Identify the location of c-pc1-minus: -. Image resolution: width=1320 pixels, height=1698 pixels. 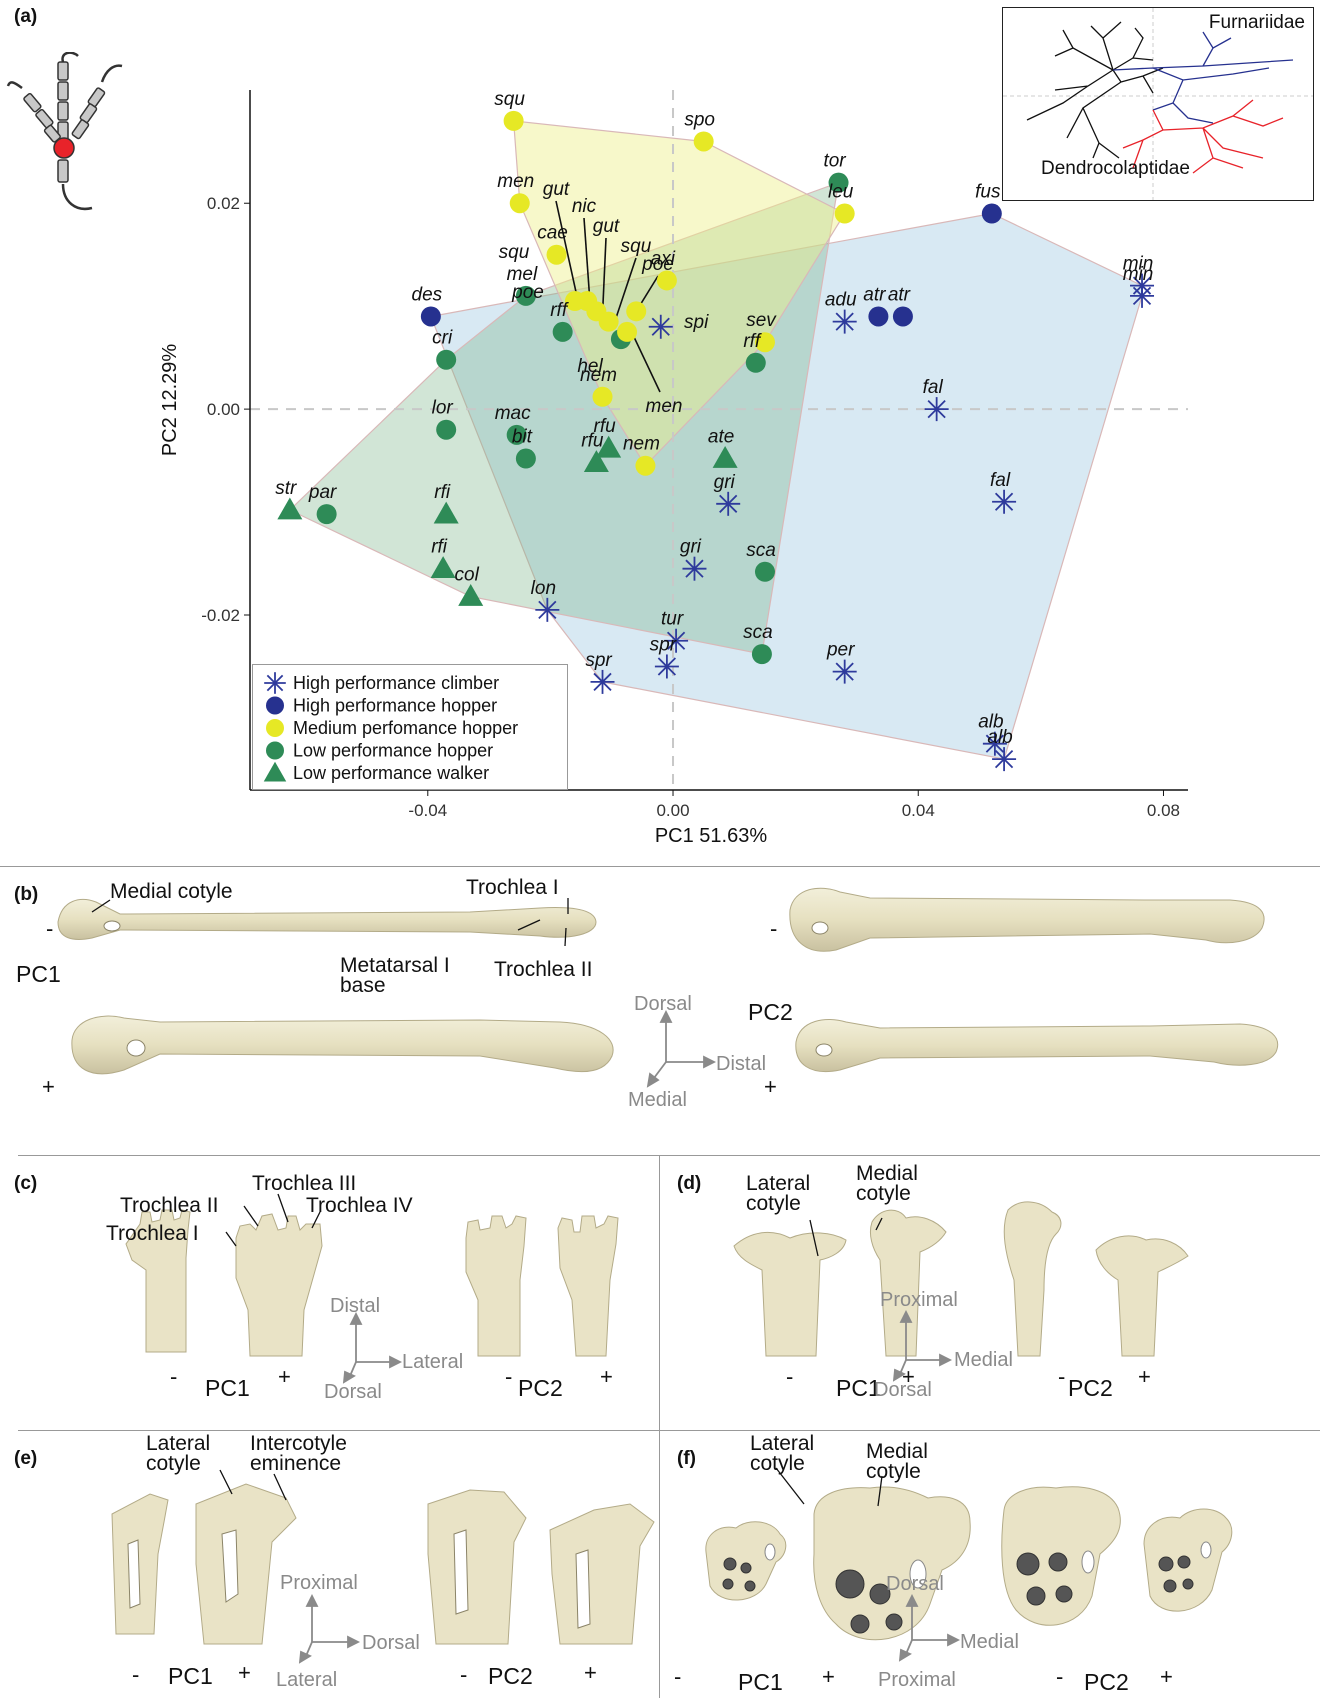
(173, 1376).